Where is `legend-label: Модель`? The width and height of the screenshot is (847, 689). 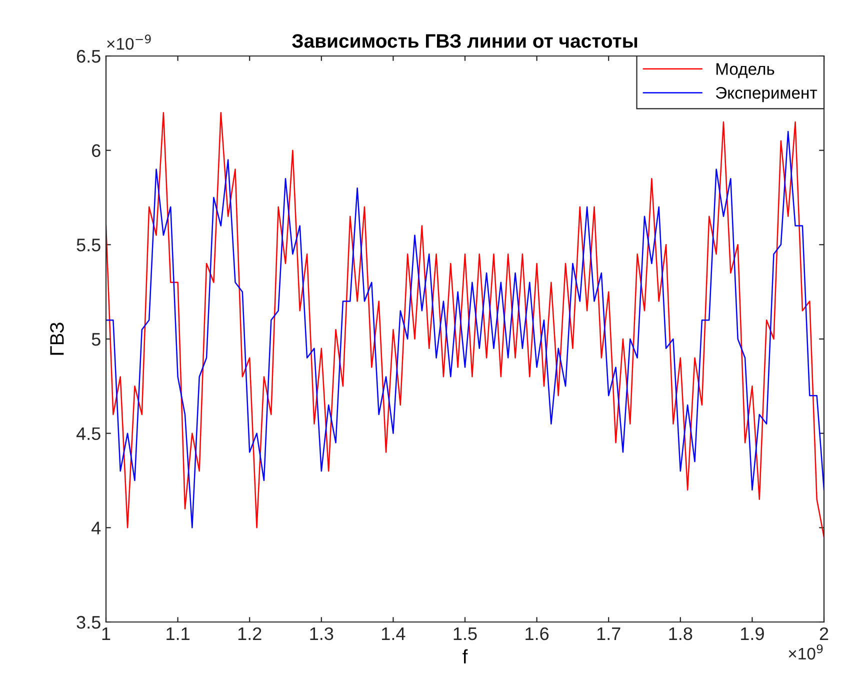 legend-label: Модель is located at coordinates (745, 70).